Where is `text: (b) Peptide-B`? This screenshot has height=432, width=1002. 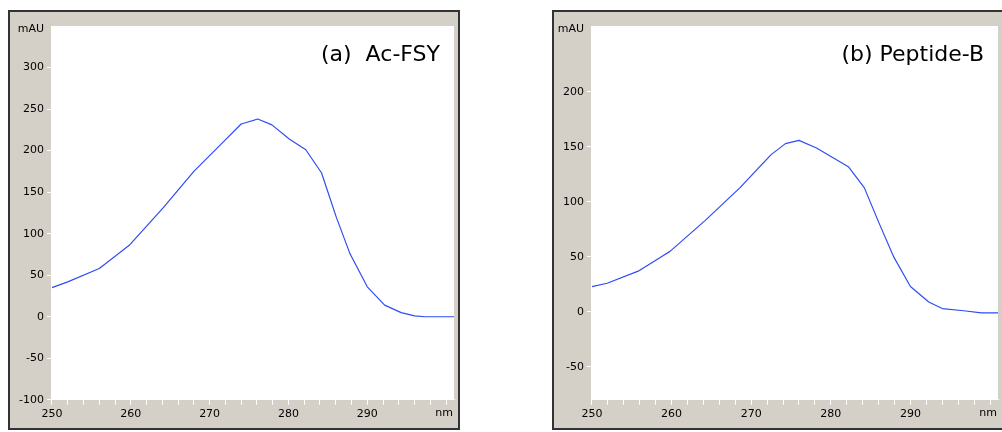 text: (b) Peptide-B is located at coordinates (912, 53).